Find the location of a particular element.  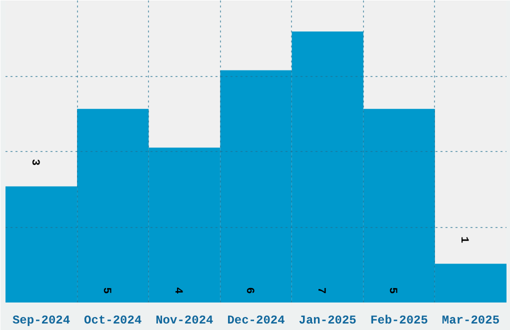

data-label: 7 is located at coordinates (320, 290).